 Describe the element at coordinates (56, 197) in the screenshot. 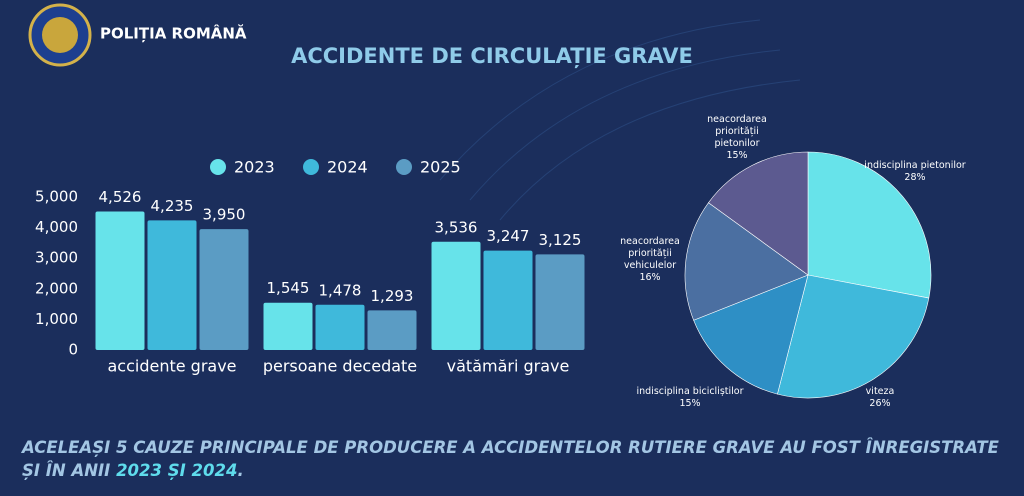

I see `y-tick-label: 5,000` at that location.